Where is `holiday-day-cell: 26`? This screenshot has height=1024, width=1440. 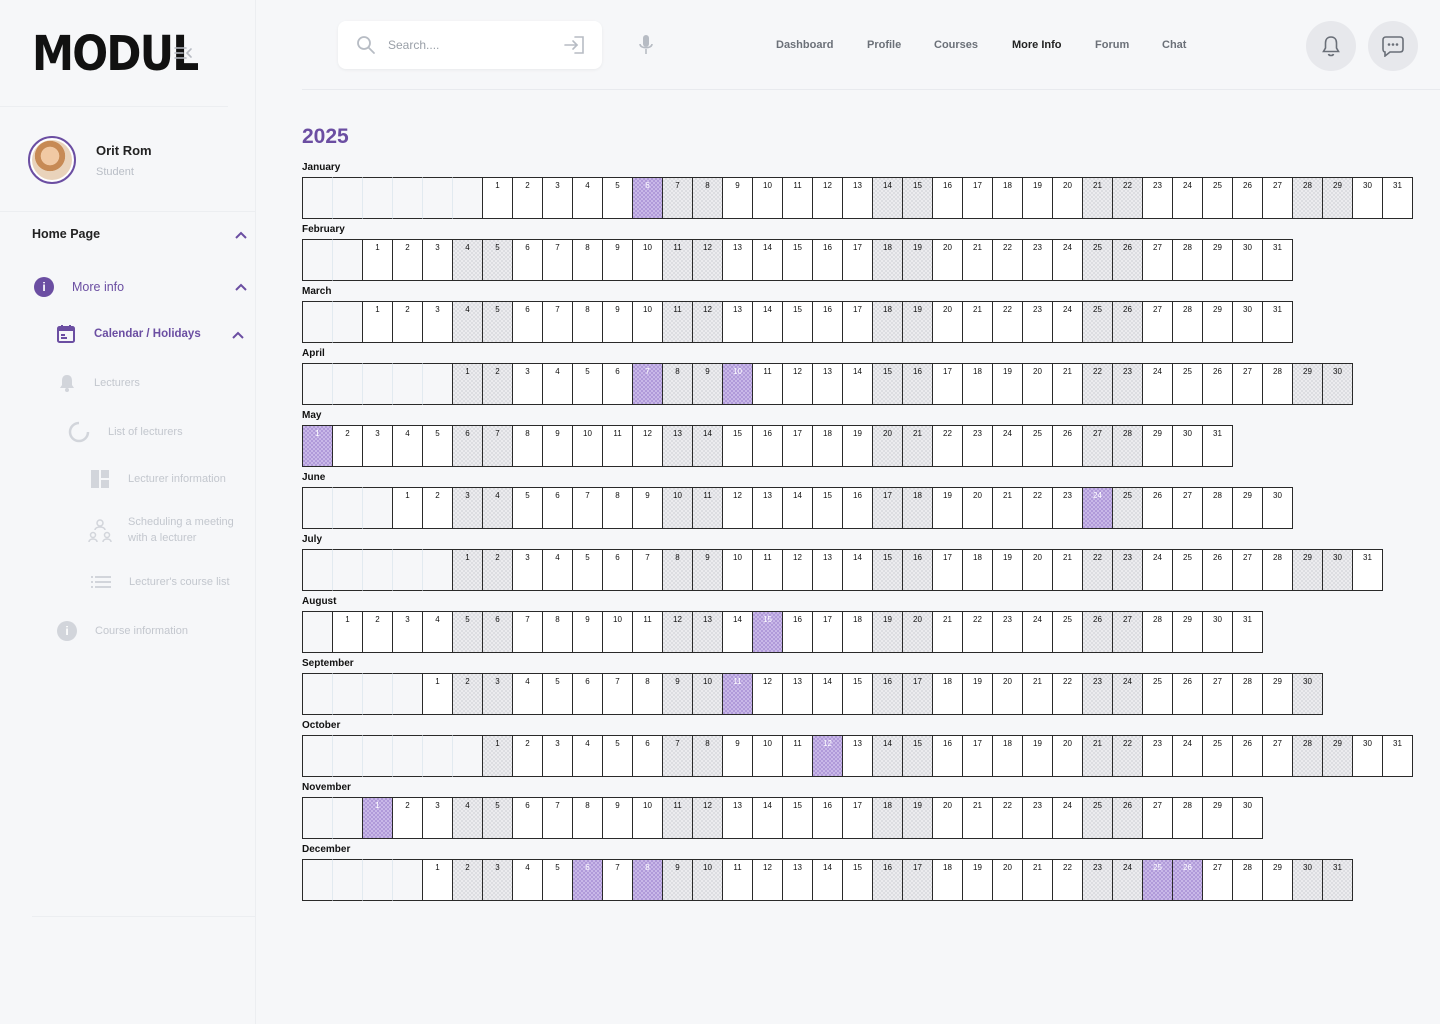
holiday-day-cell: 26 is located at coordinates (1187, 880).